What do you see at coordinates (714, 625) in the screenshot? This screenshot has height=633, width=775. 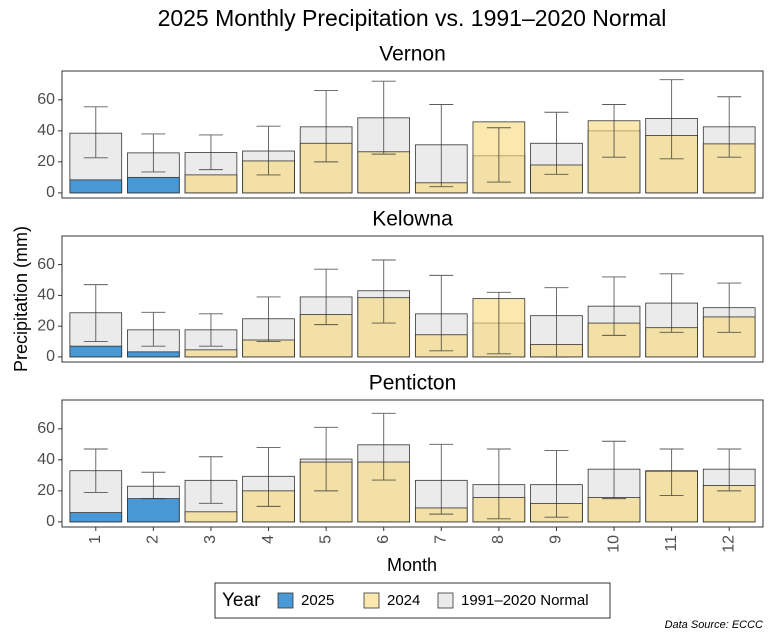 I see `source-note: Data Source: ECCC` at bounding box center [714, 625].